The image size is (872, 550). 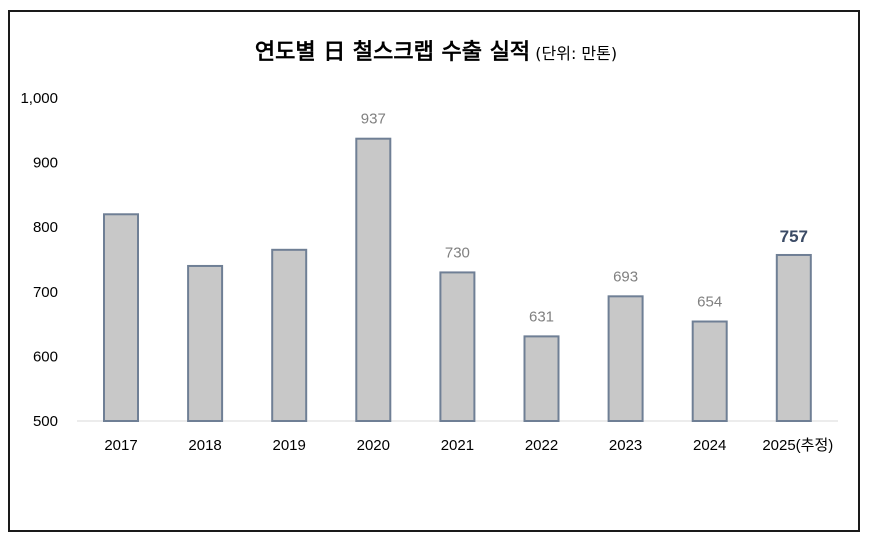 I want to click on bar-2025(추정), so click(x=793, y=337).